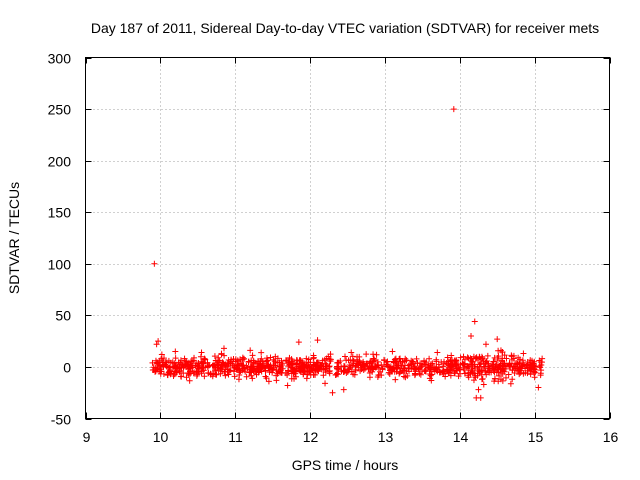 This screenshot has width=640, height=480. I want to click on x-axis-label: GPS time / hours, so click(345, 465).